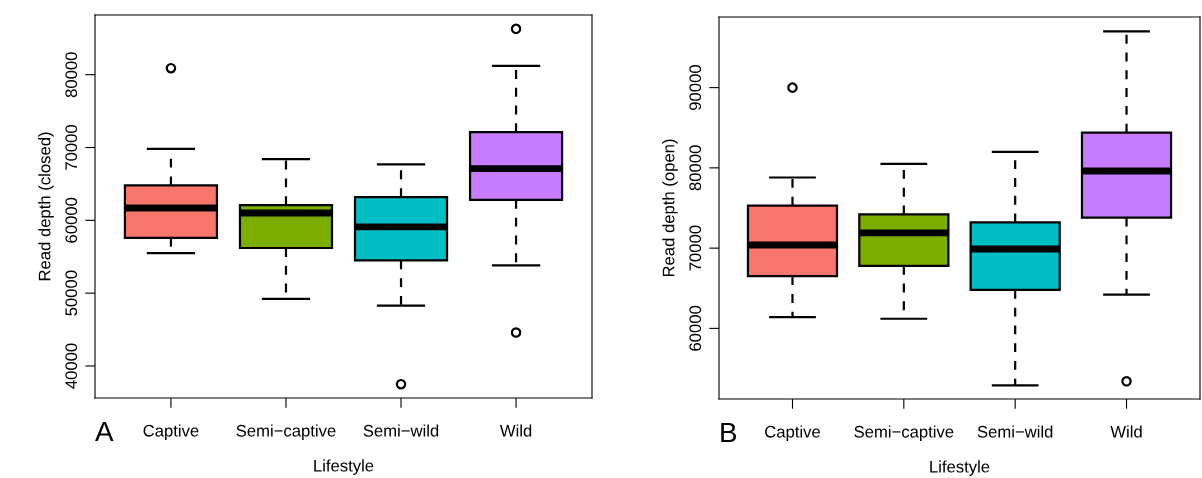  I want to click on text: A, so click(104, 432).